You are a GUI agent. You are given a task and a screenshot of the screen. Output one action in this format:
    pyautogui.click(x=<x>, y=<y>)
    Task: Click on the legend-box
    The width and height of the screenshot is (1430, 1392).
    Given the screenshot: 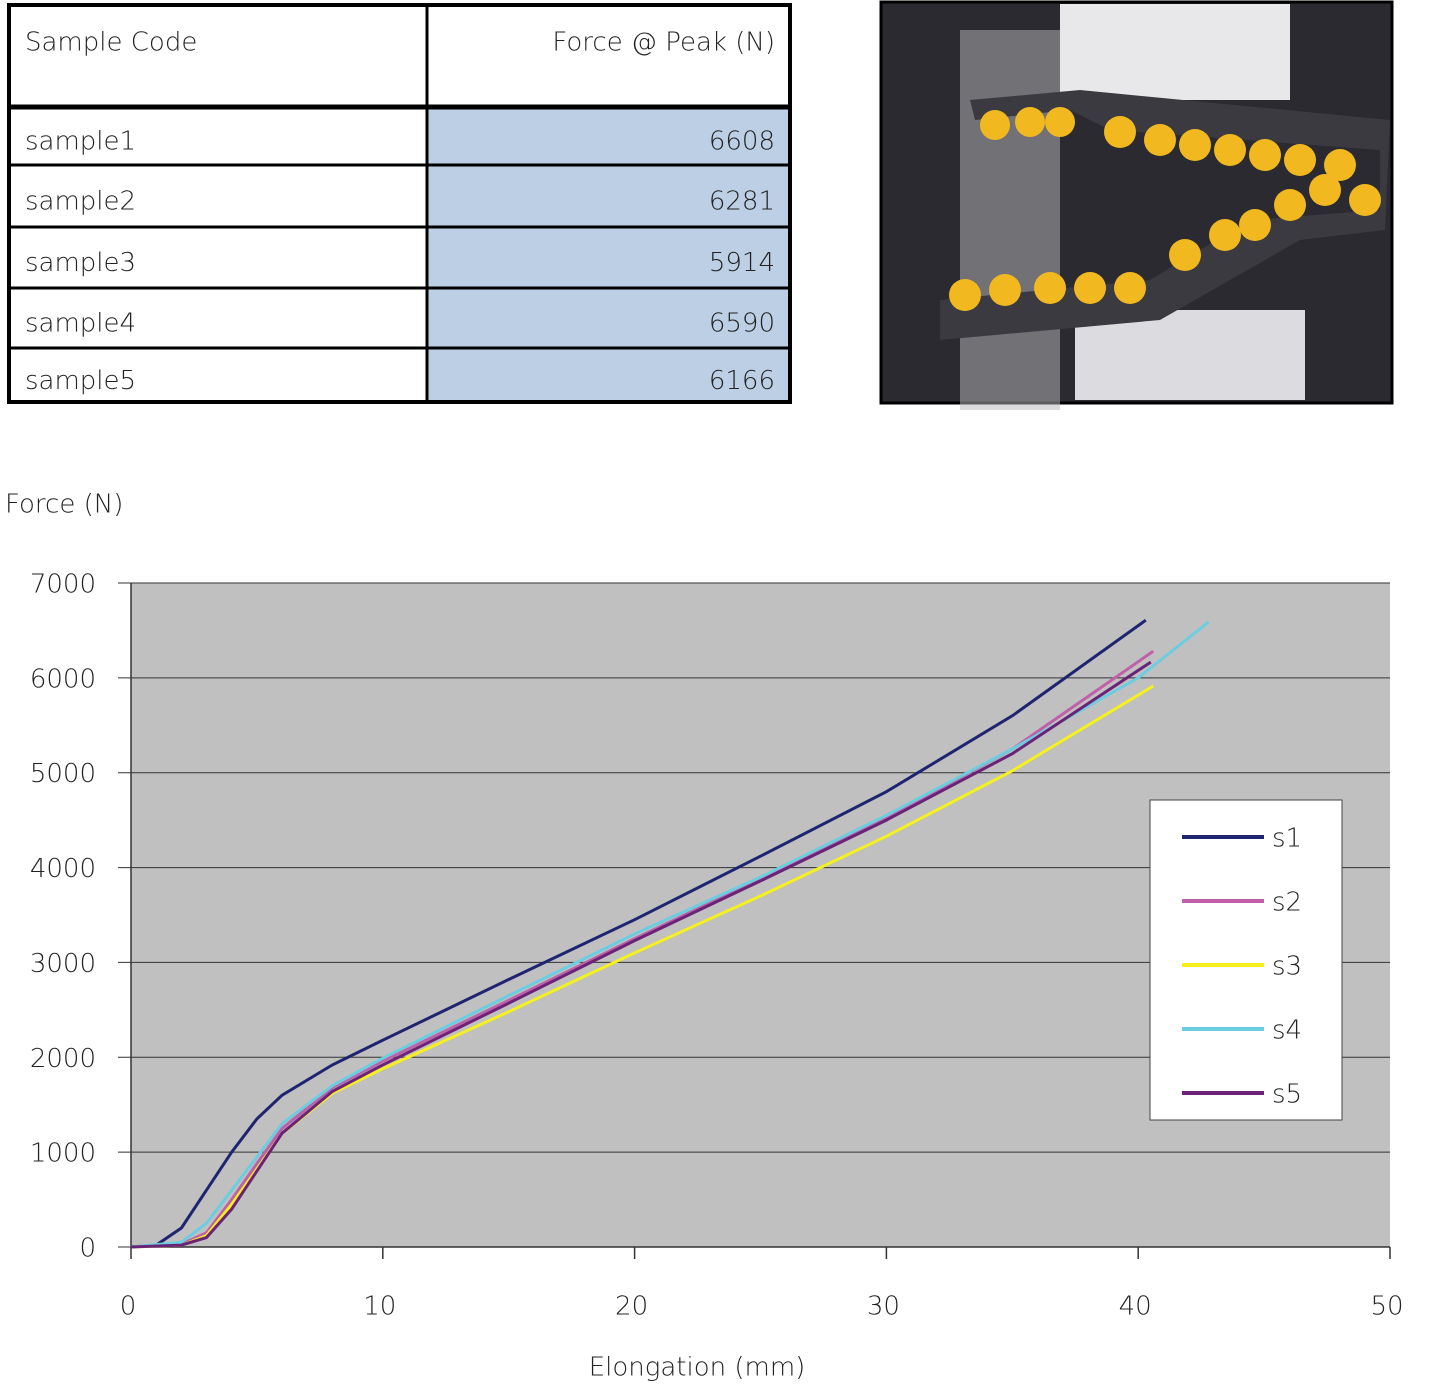 What is the action you would take?
    pyautogui.click(x=1246, y=960)
    